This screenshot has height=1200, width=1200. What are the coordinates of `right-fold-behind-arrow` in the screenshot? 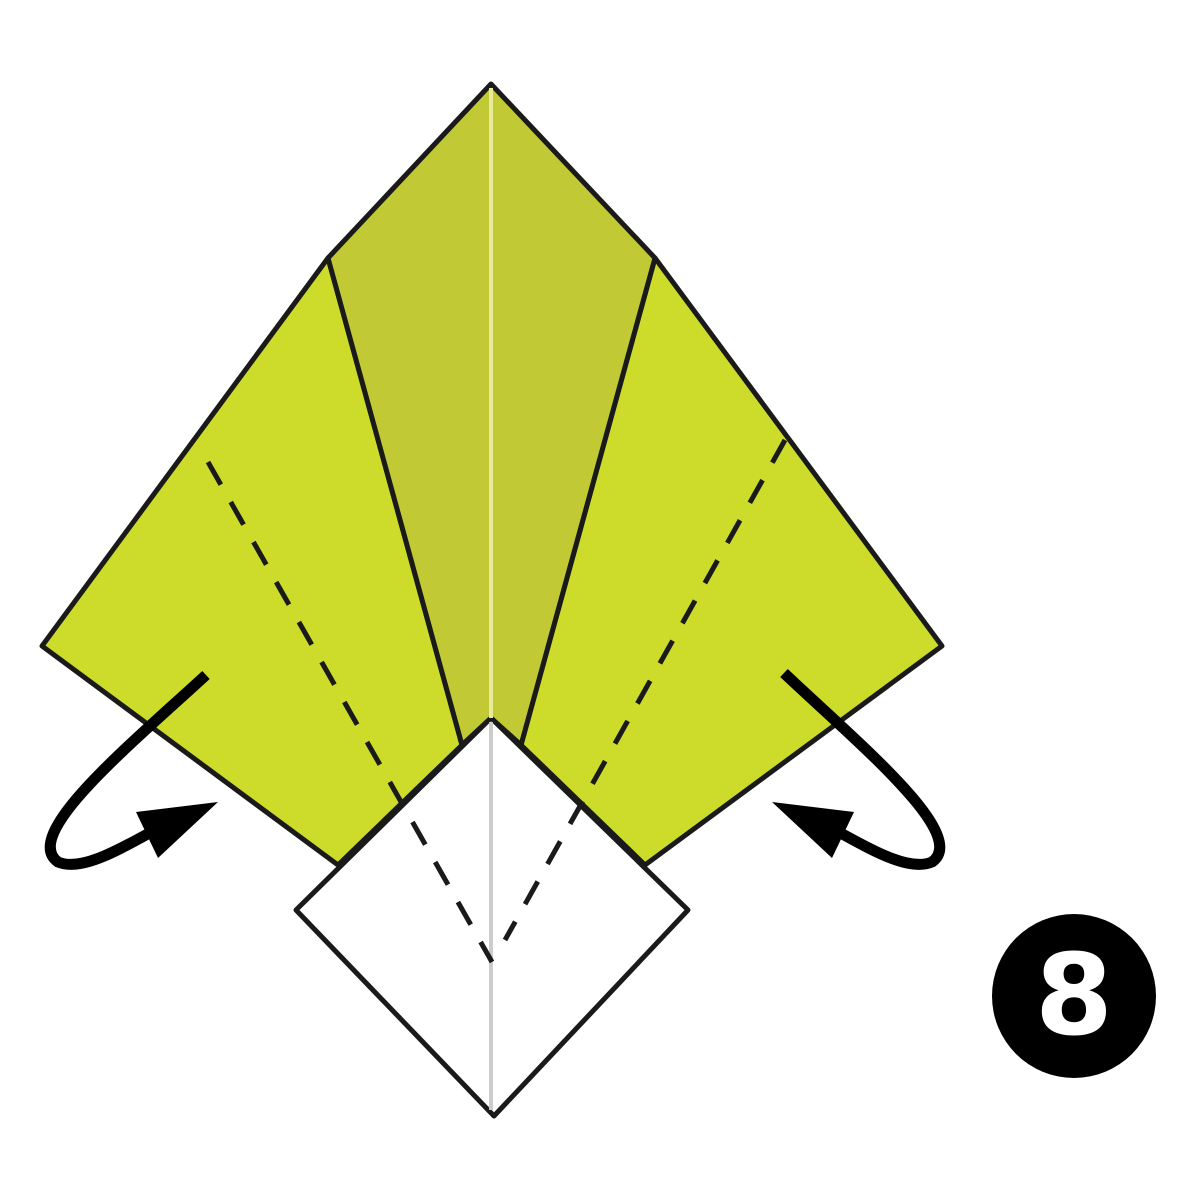 It's located at (859, 769).